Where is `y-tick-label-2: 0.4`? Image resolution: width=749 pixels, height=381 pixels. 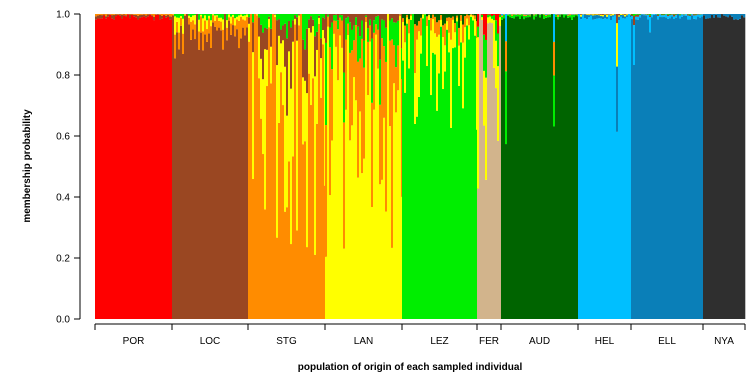
y-tick-label-2: 0.4 is located at coordinates (63, 198).